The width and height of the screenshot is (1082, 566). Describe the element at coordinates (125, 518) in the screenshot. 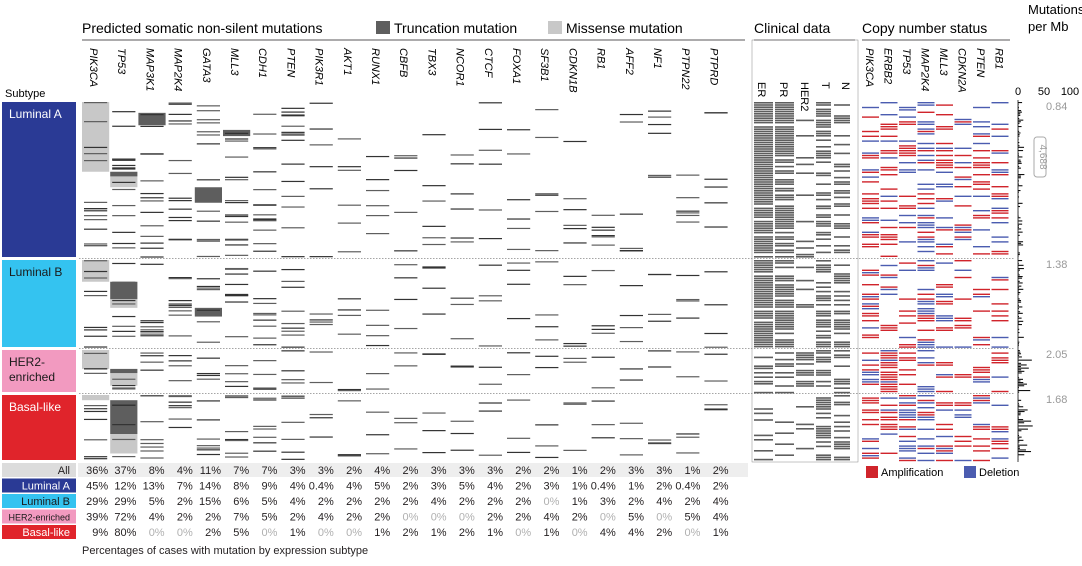

I see `percent-cell: 72%` at that location.